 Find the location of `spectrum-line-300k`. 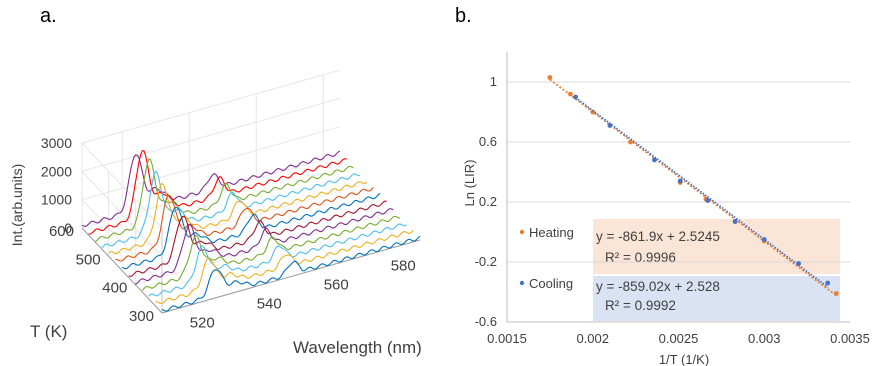

spectrum-line-300k is located at coordinates (291, 273).